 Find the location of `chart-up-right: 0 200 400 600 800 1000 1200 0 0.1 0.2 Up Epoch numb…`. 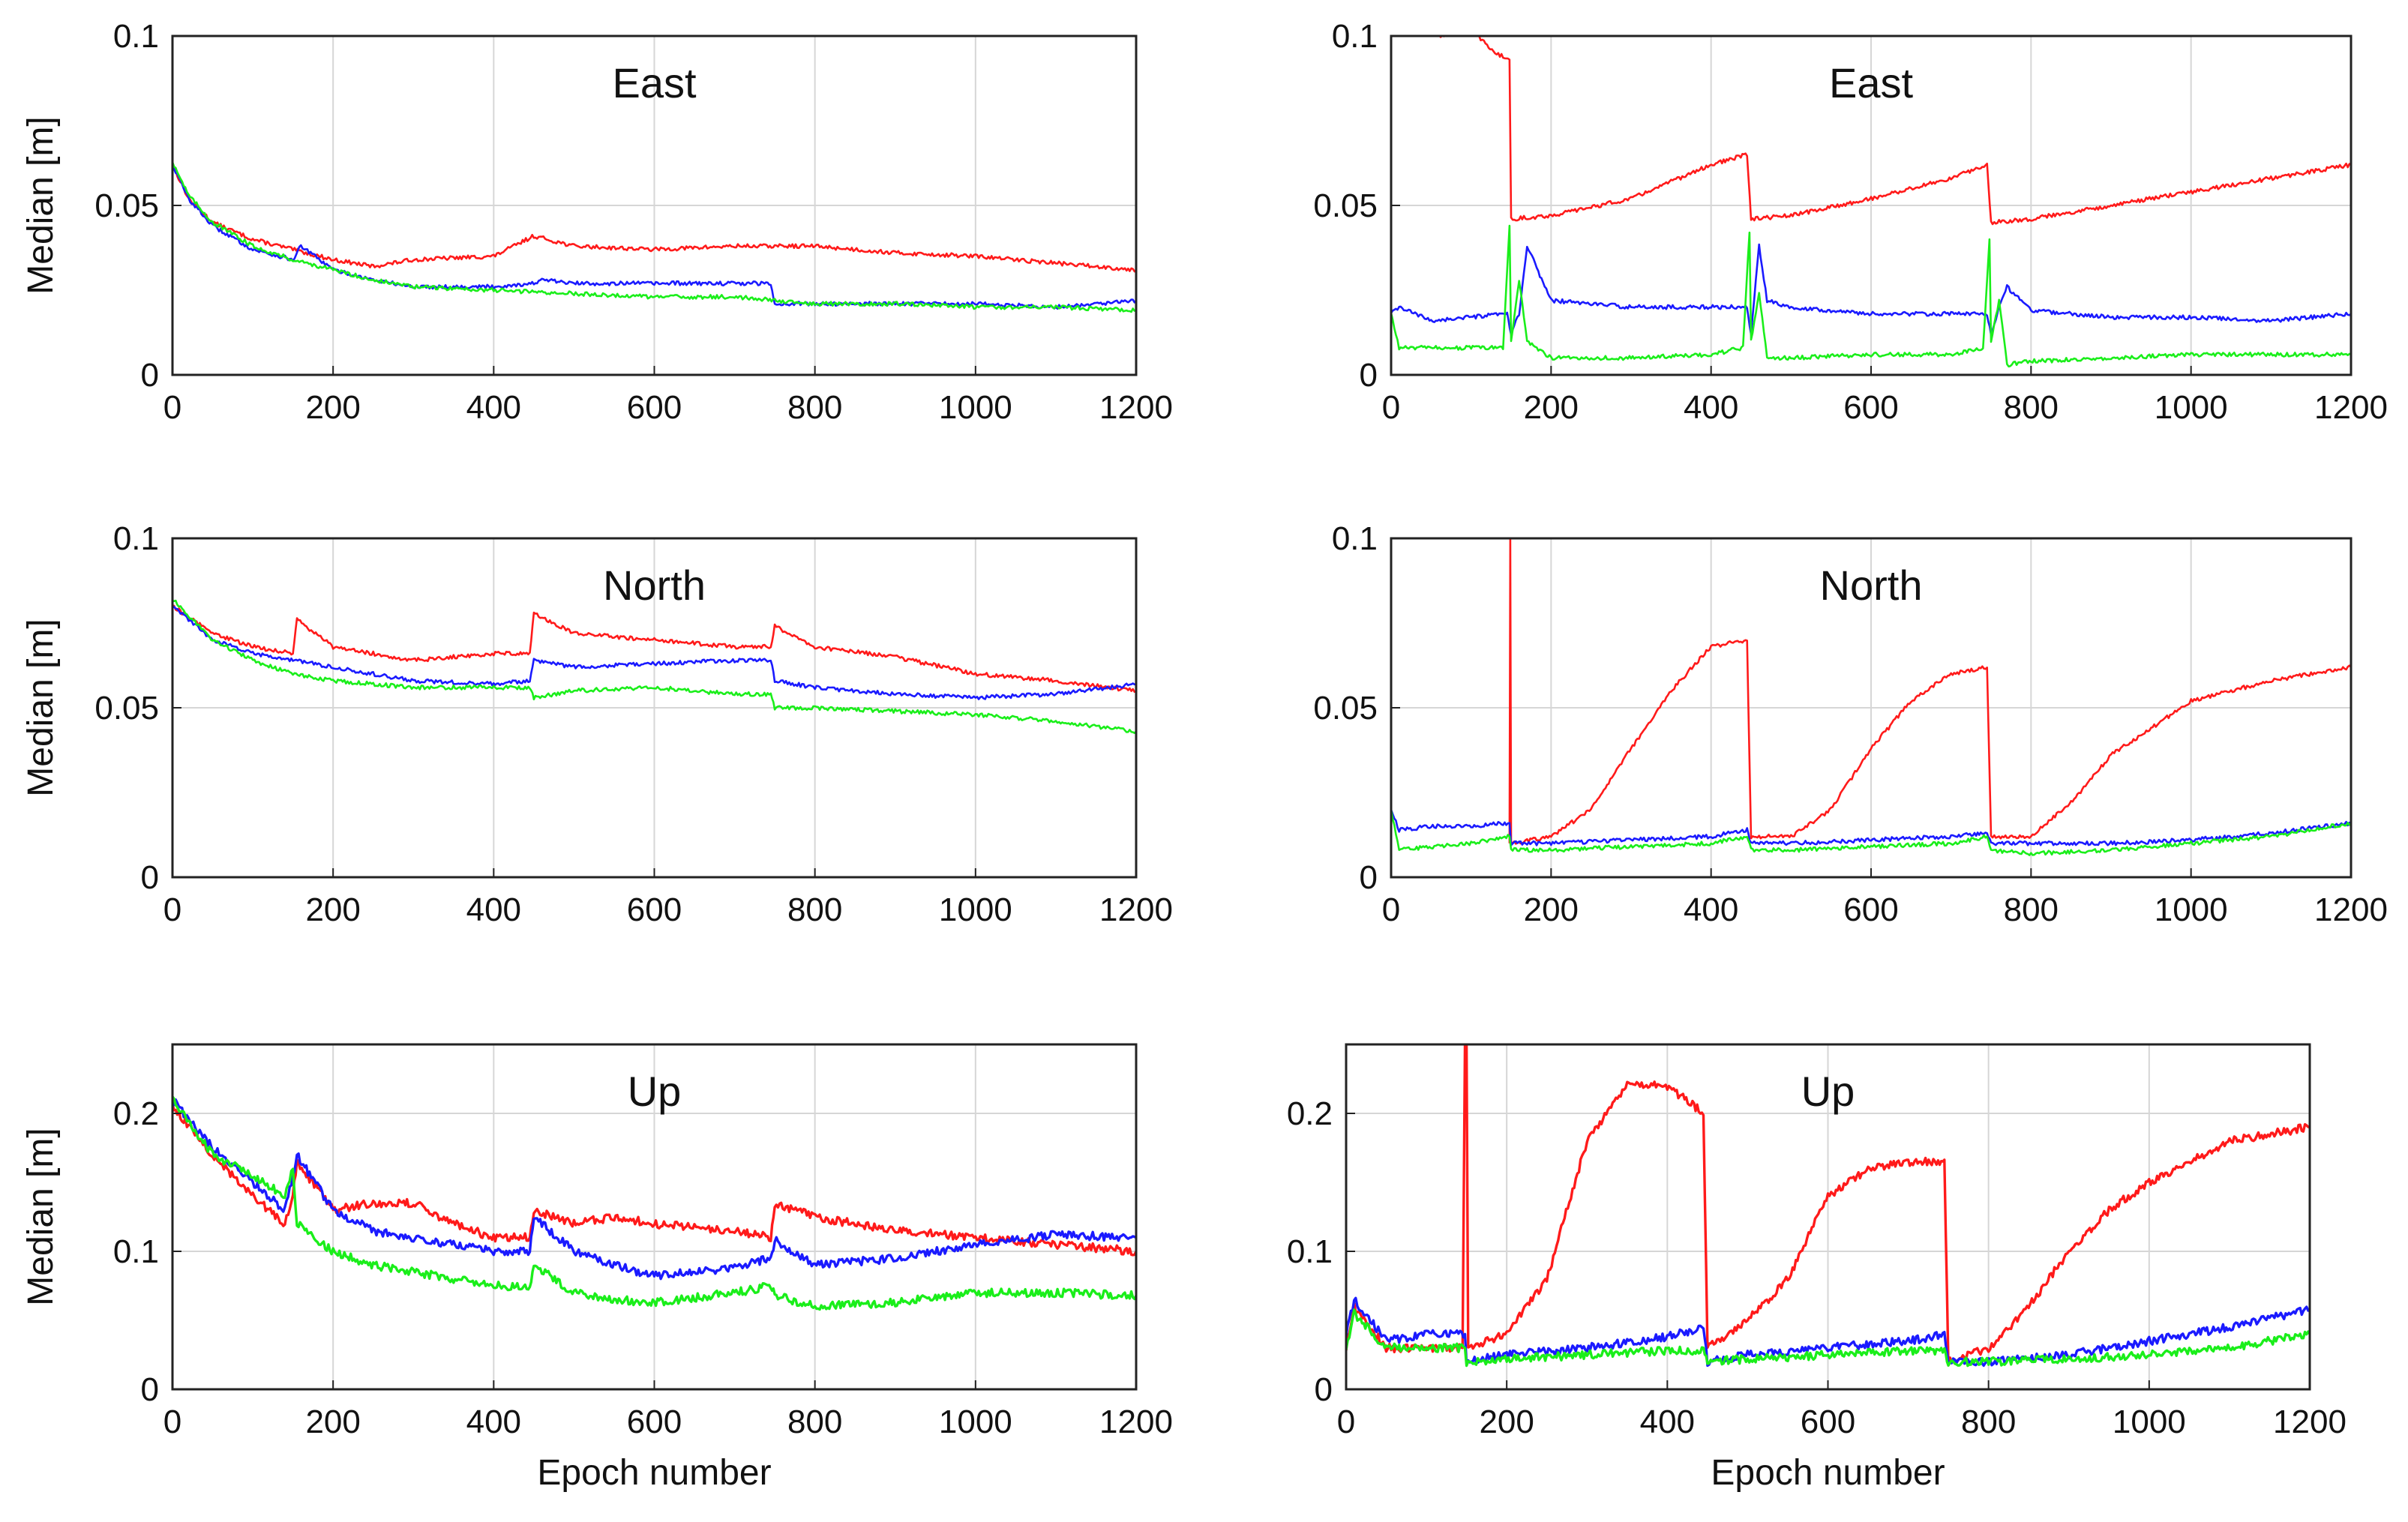

chart-up-right: 0 200 400 600 800 1000 1200 0 0.1 0.2 Up Epoch numb… is located at coordinates (1817, 1268).